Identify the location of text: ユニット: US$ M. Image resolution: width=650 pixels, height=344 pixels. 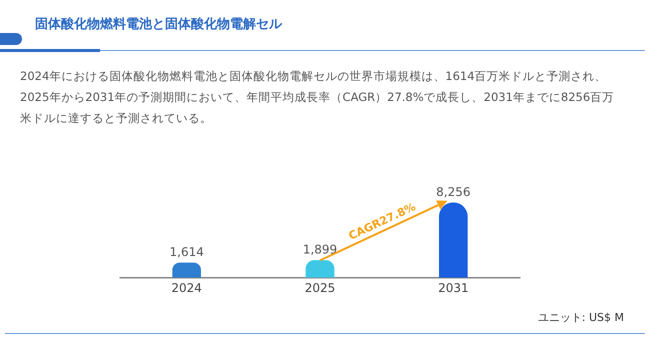
(581, 317).